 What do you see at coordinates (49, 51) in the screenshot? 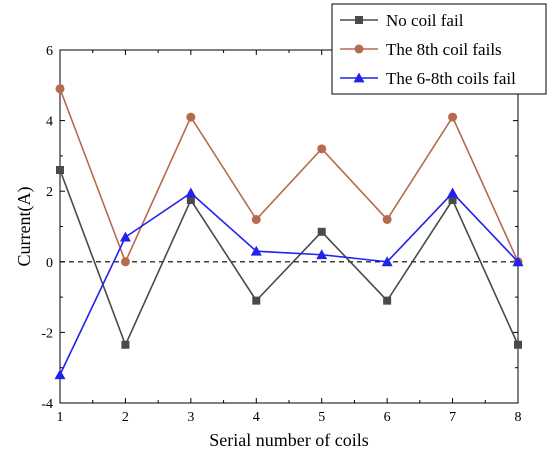
I see `y-tick-label: 6` at bounding box center [49, 51].